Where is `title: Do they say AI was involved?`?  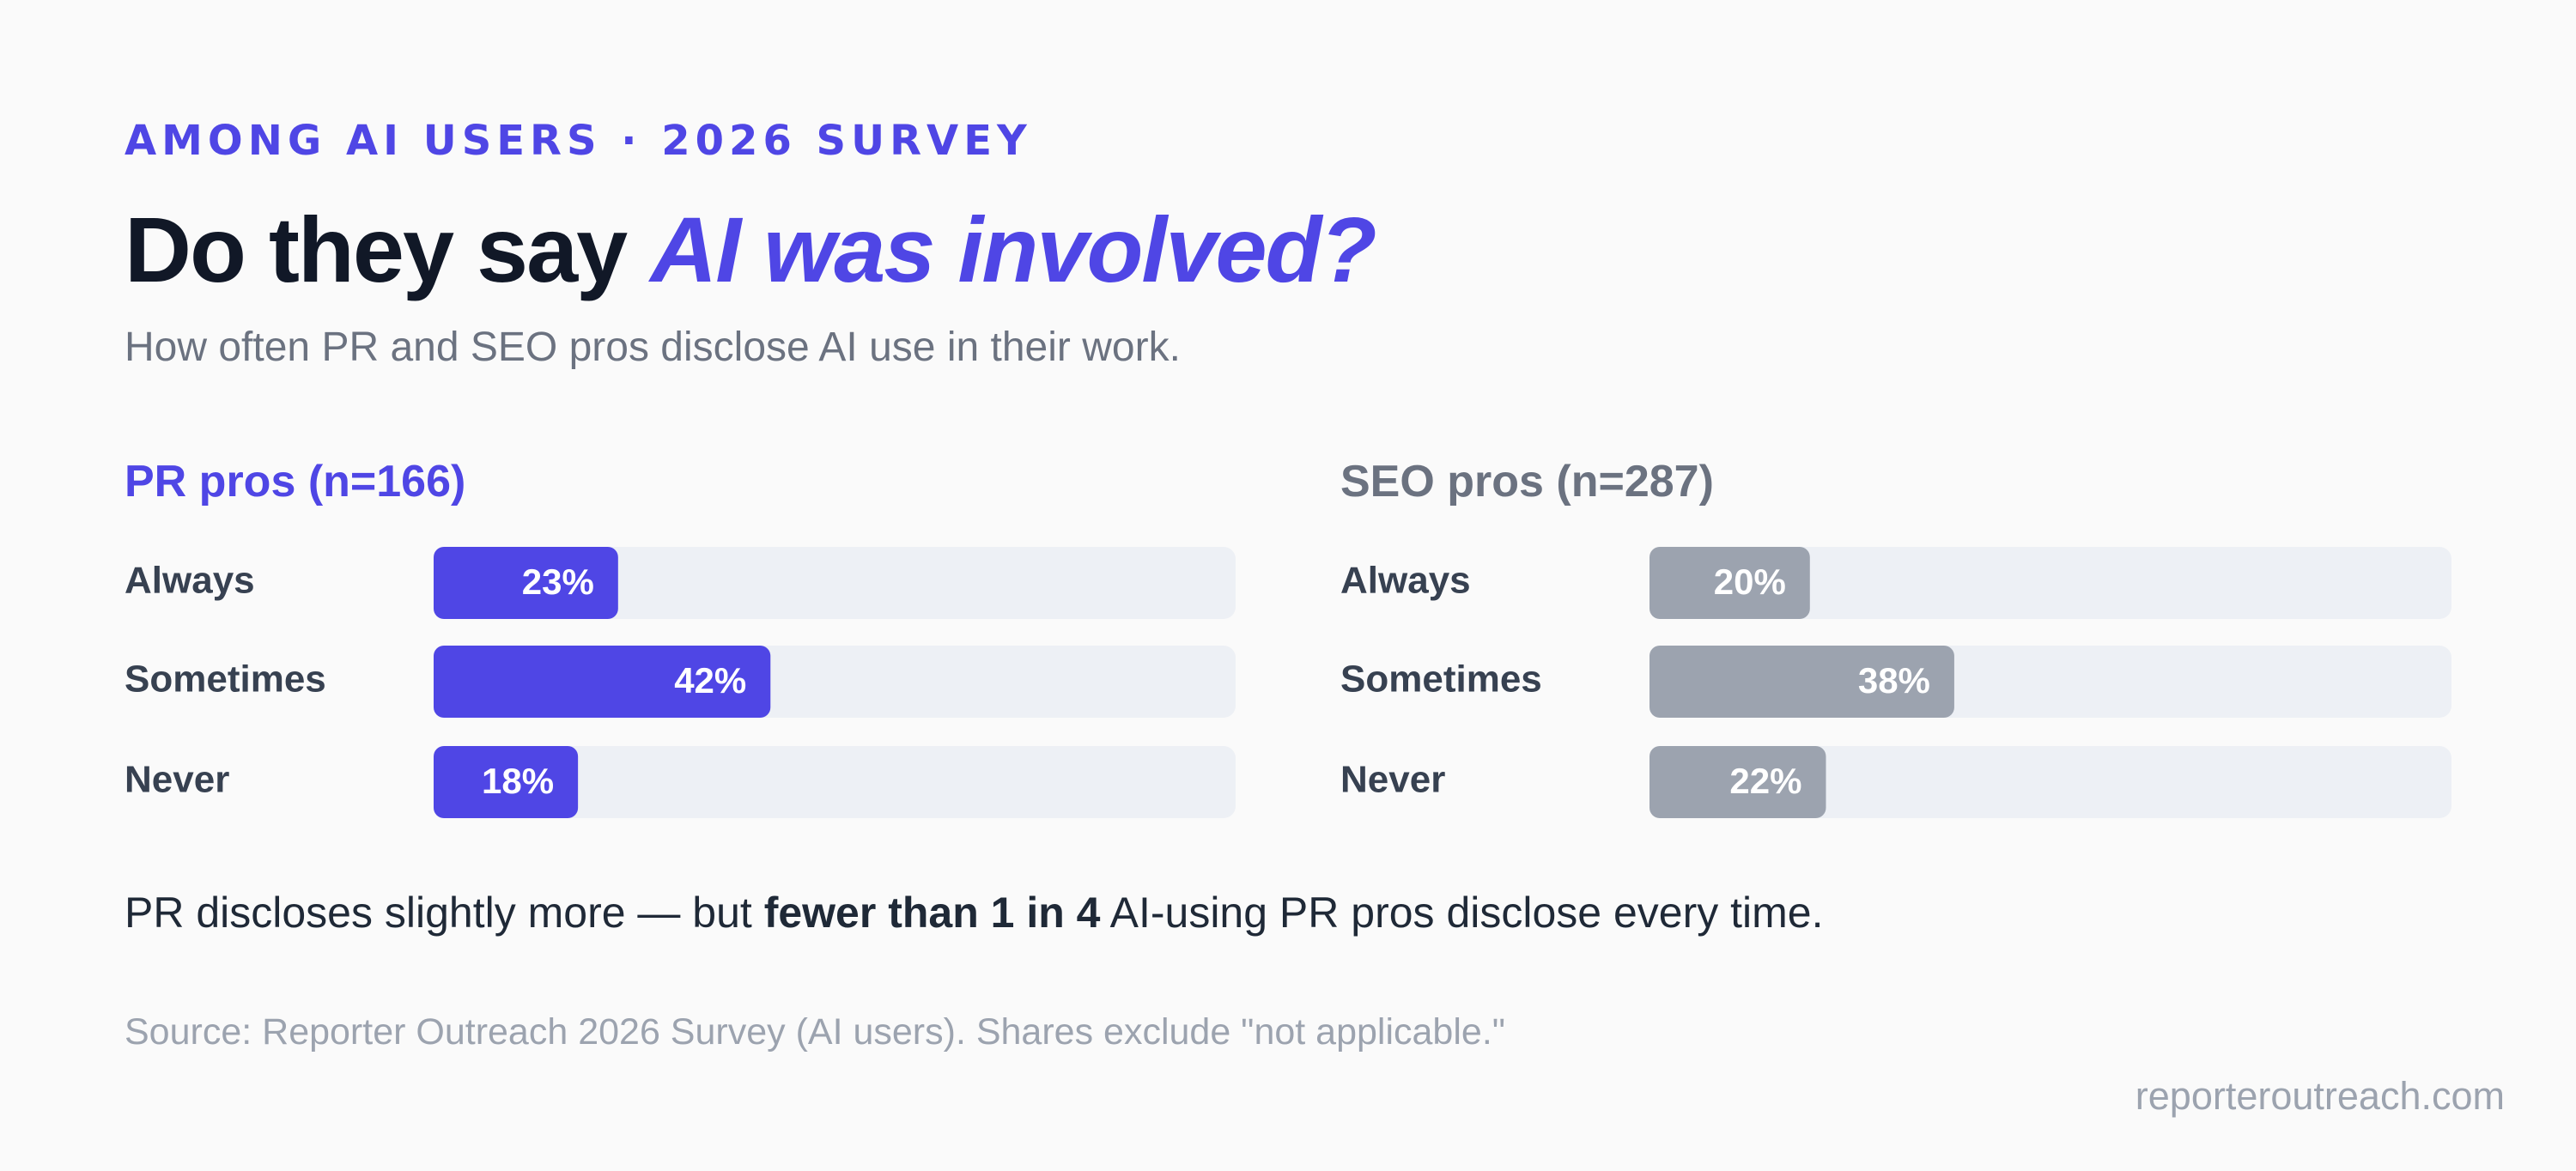
title: Do they say AI was involved? is located at coordinates (750, 249).